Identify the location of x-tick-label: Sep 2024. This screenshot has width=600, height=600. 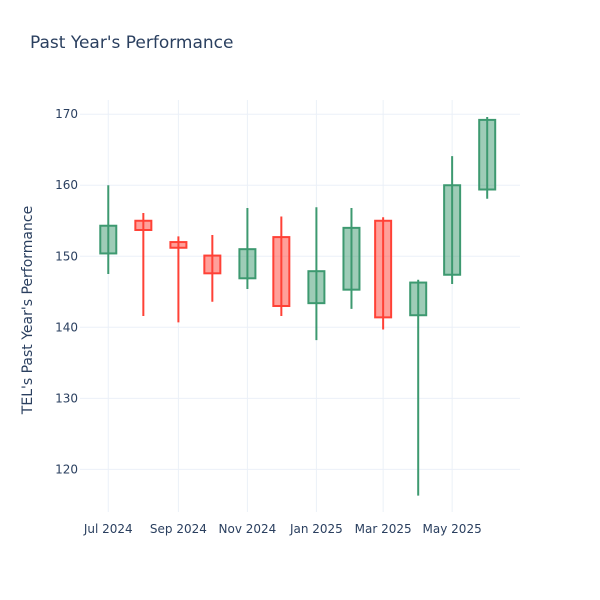
(178, 529).